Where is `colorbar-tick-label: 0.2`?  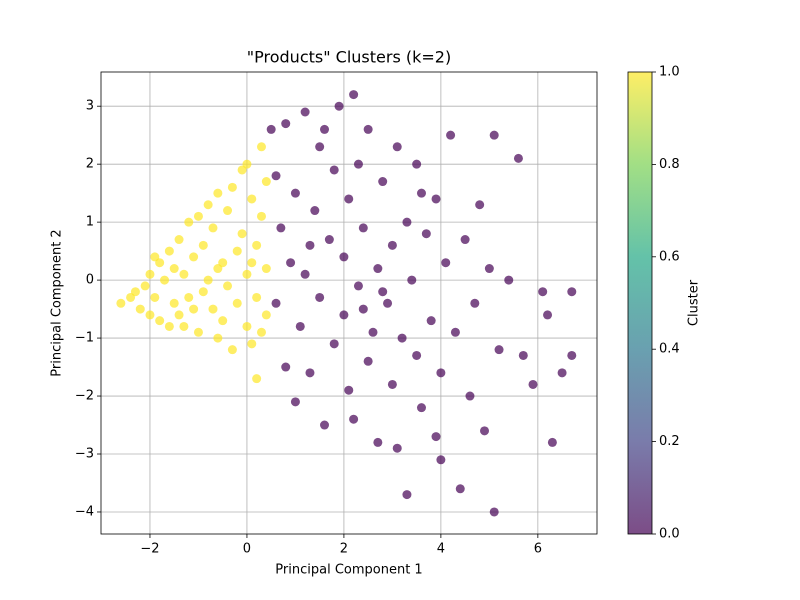
colorbar-tick-label: 0.2 is located at coordinates (669, 441).